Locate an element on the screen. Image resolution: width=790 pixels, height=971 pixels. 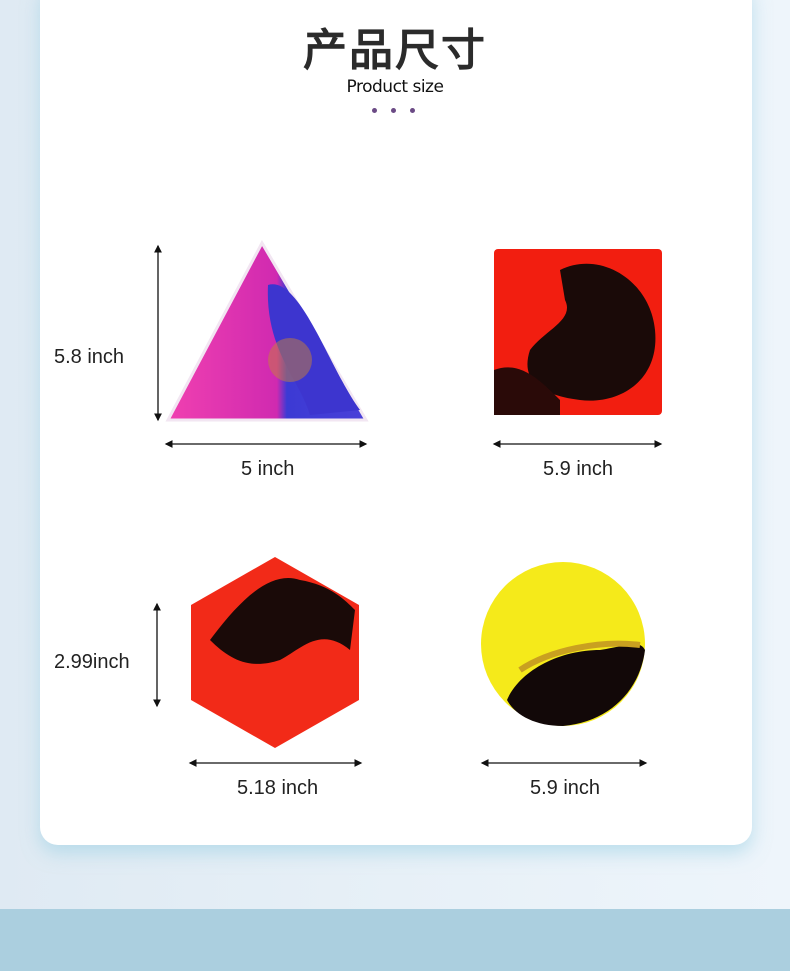
circle-product is located at coordinates (563, 644).